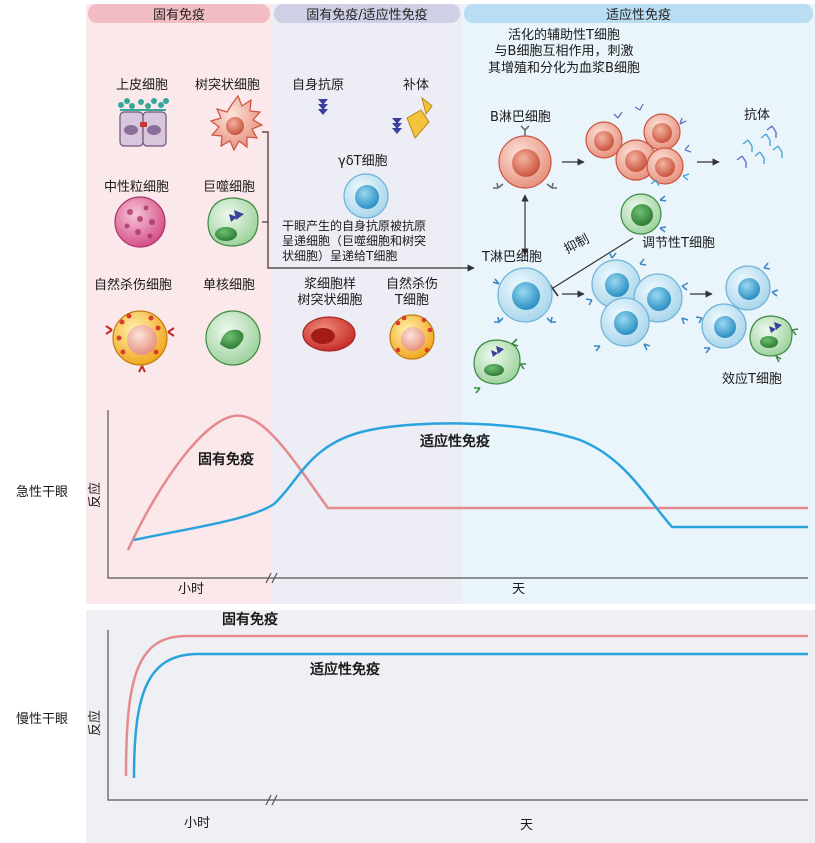  I want to click on effector-t-cell-icon, so click(747, 312).